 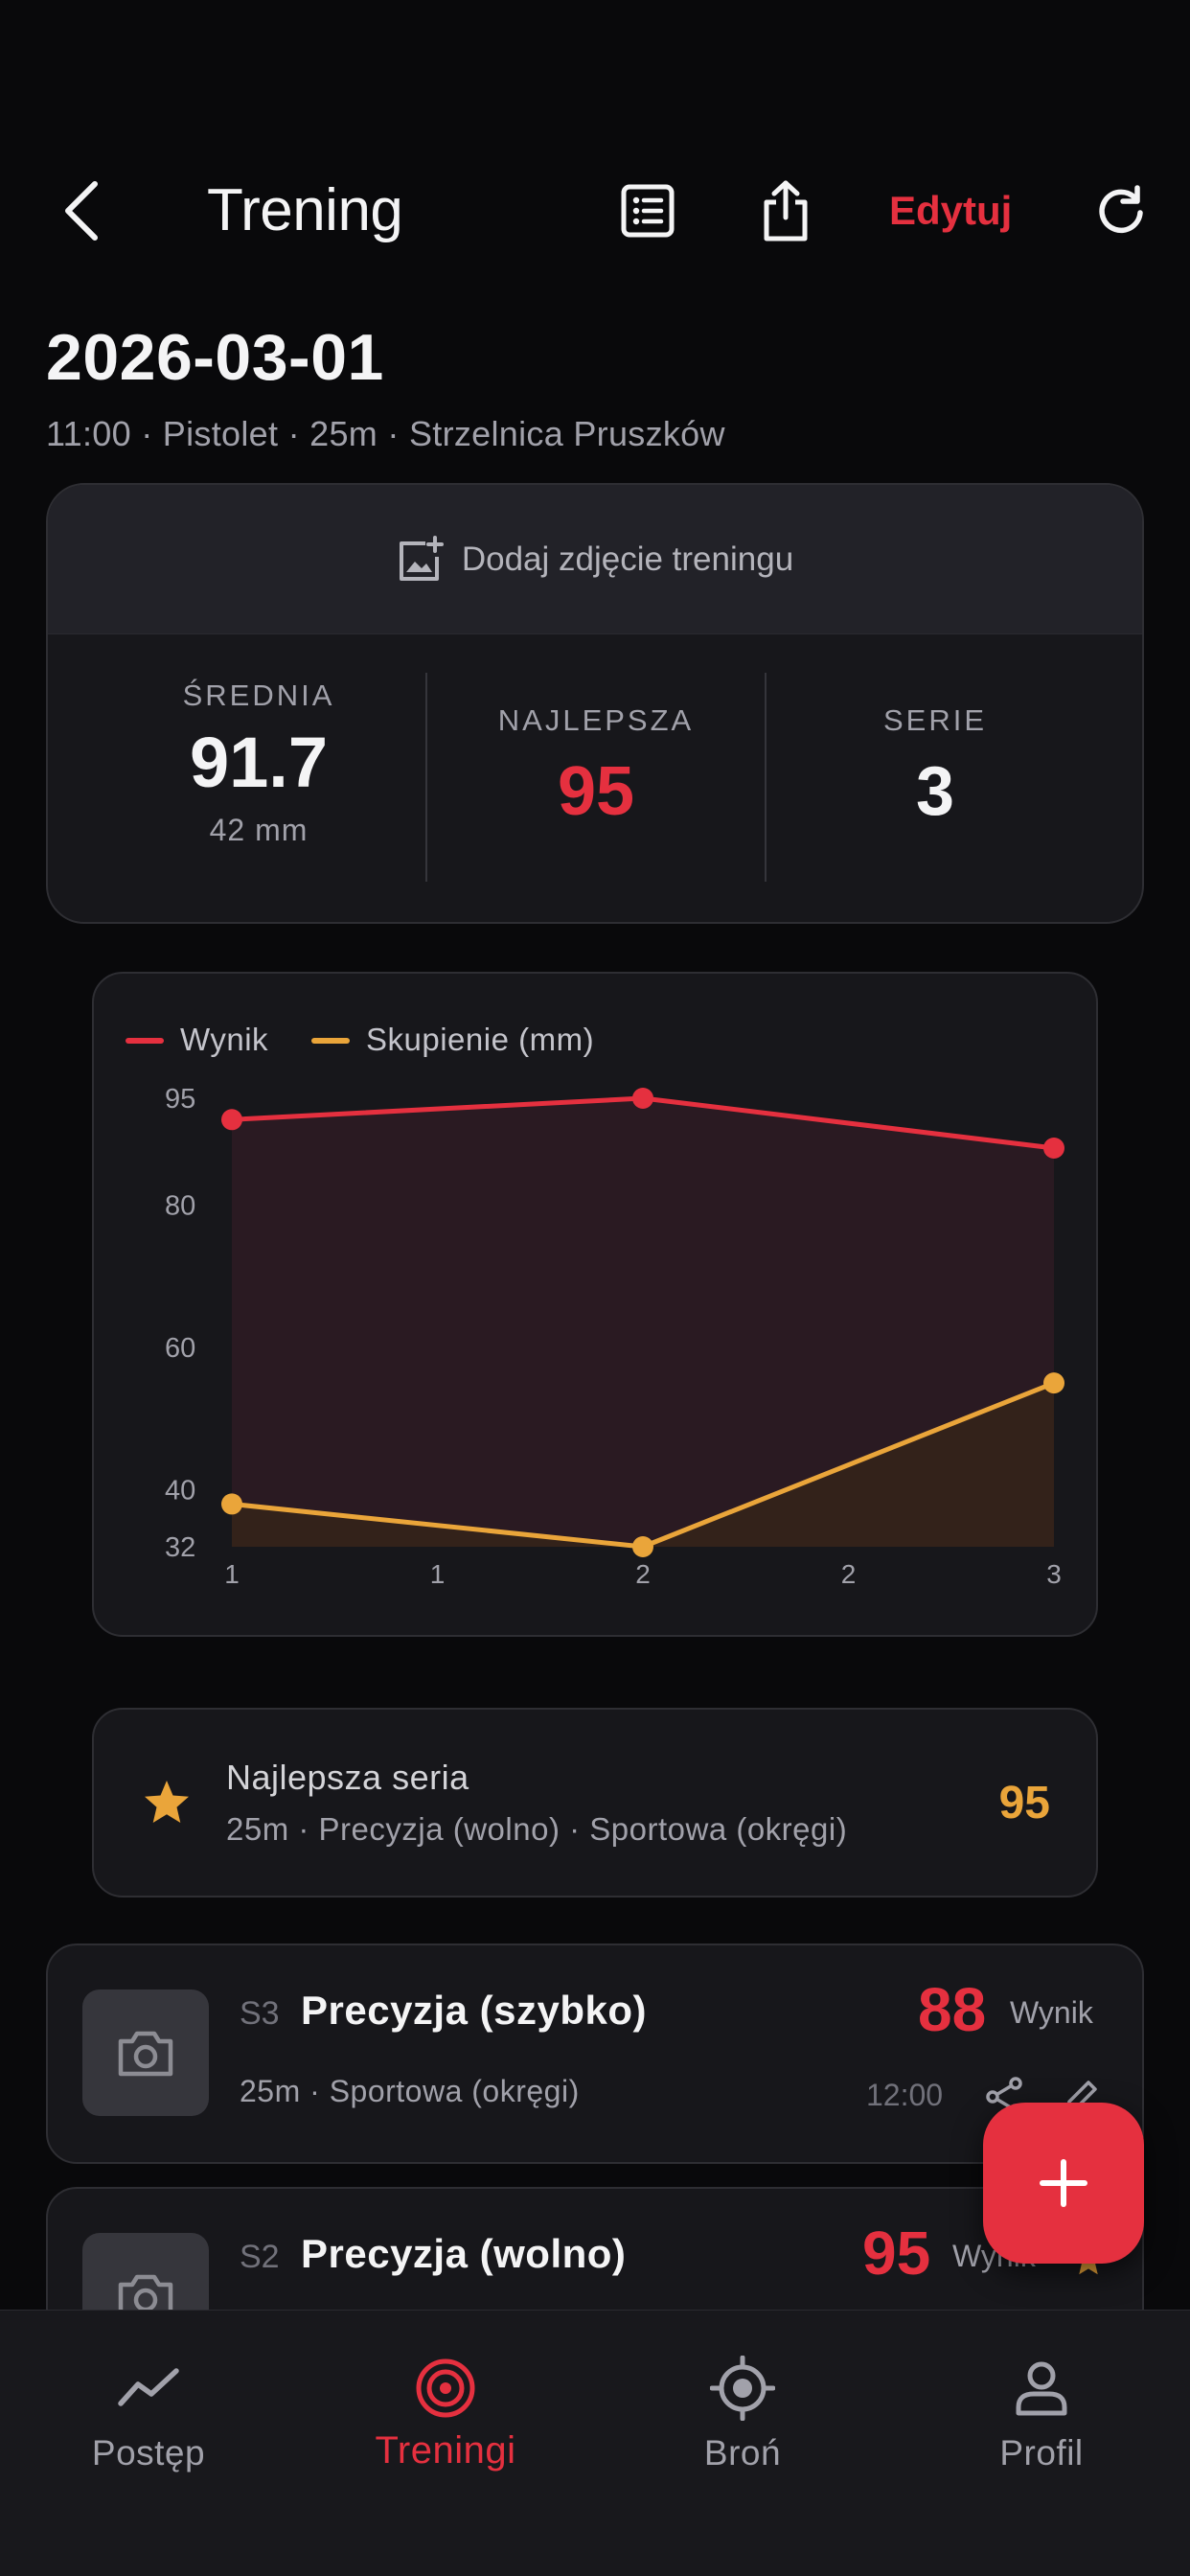 I want to click on tab-label: Treningi, so click(x=445, y=2450).